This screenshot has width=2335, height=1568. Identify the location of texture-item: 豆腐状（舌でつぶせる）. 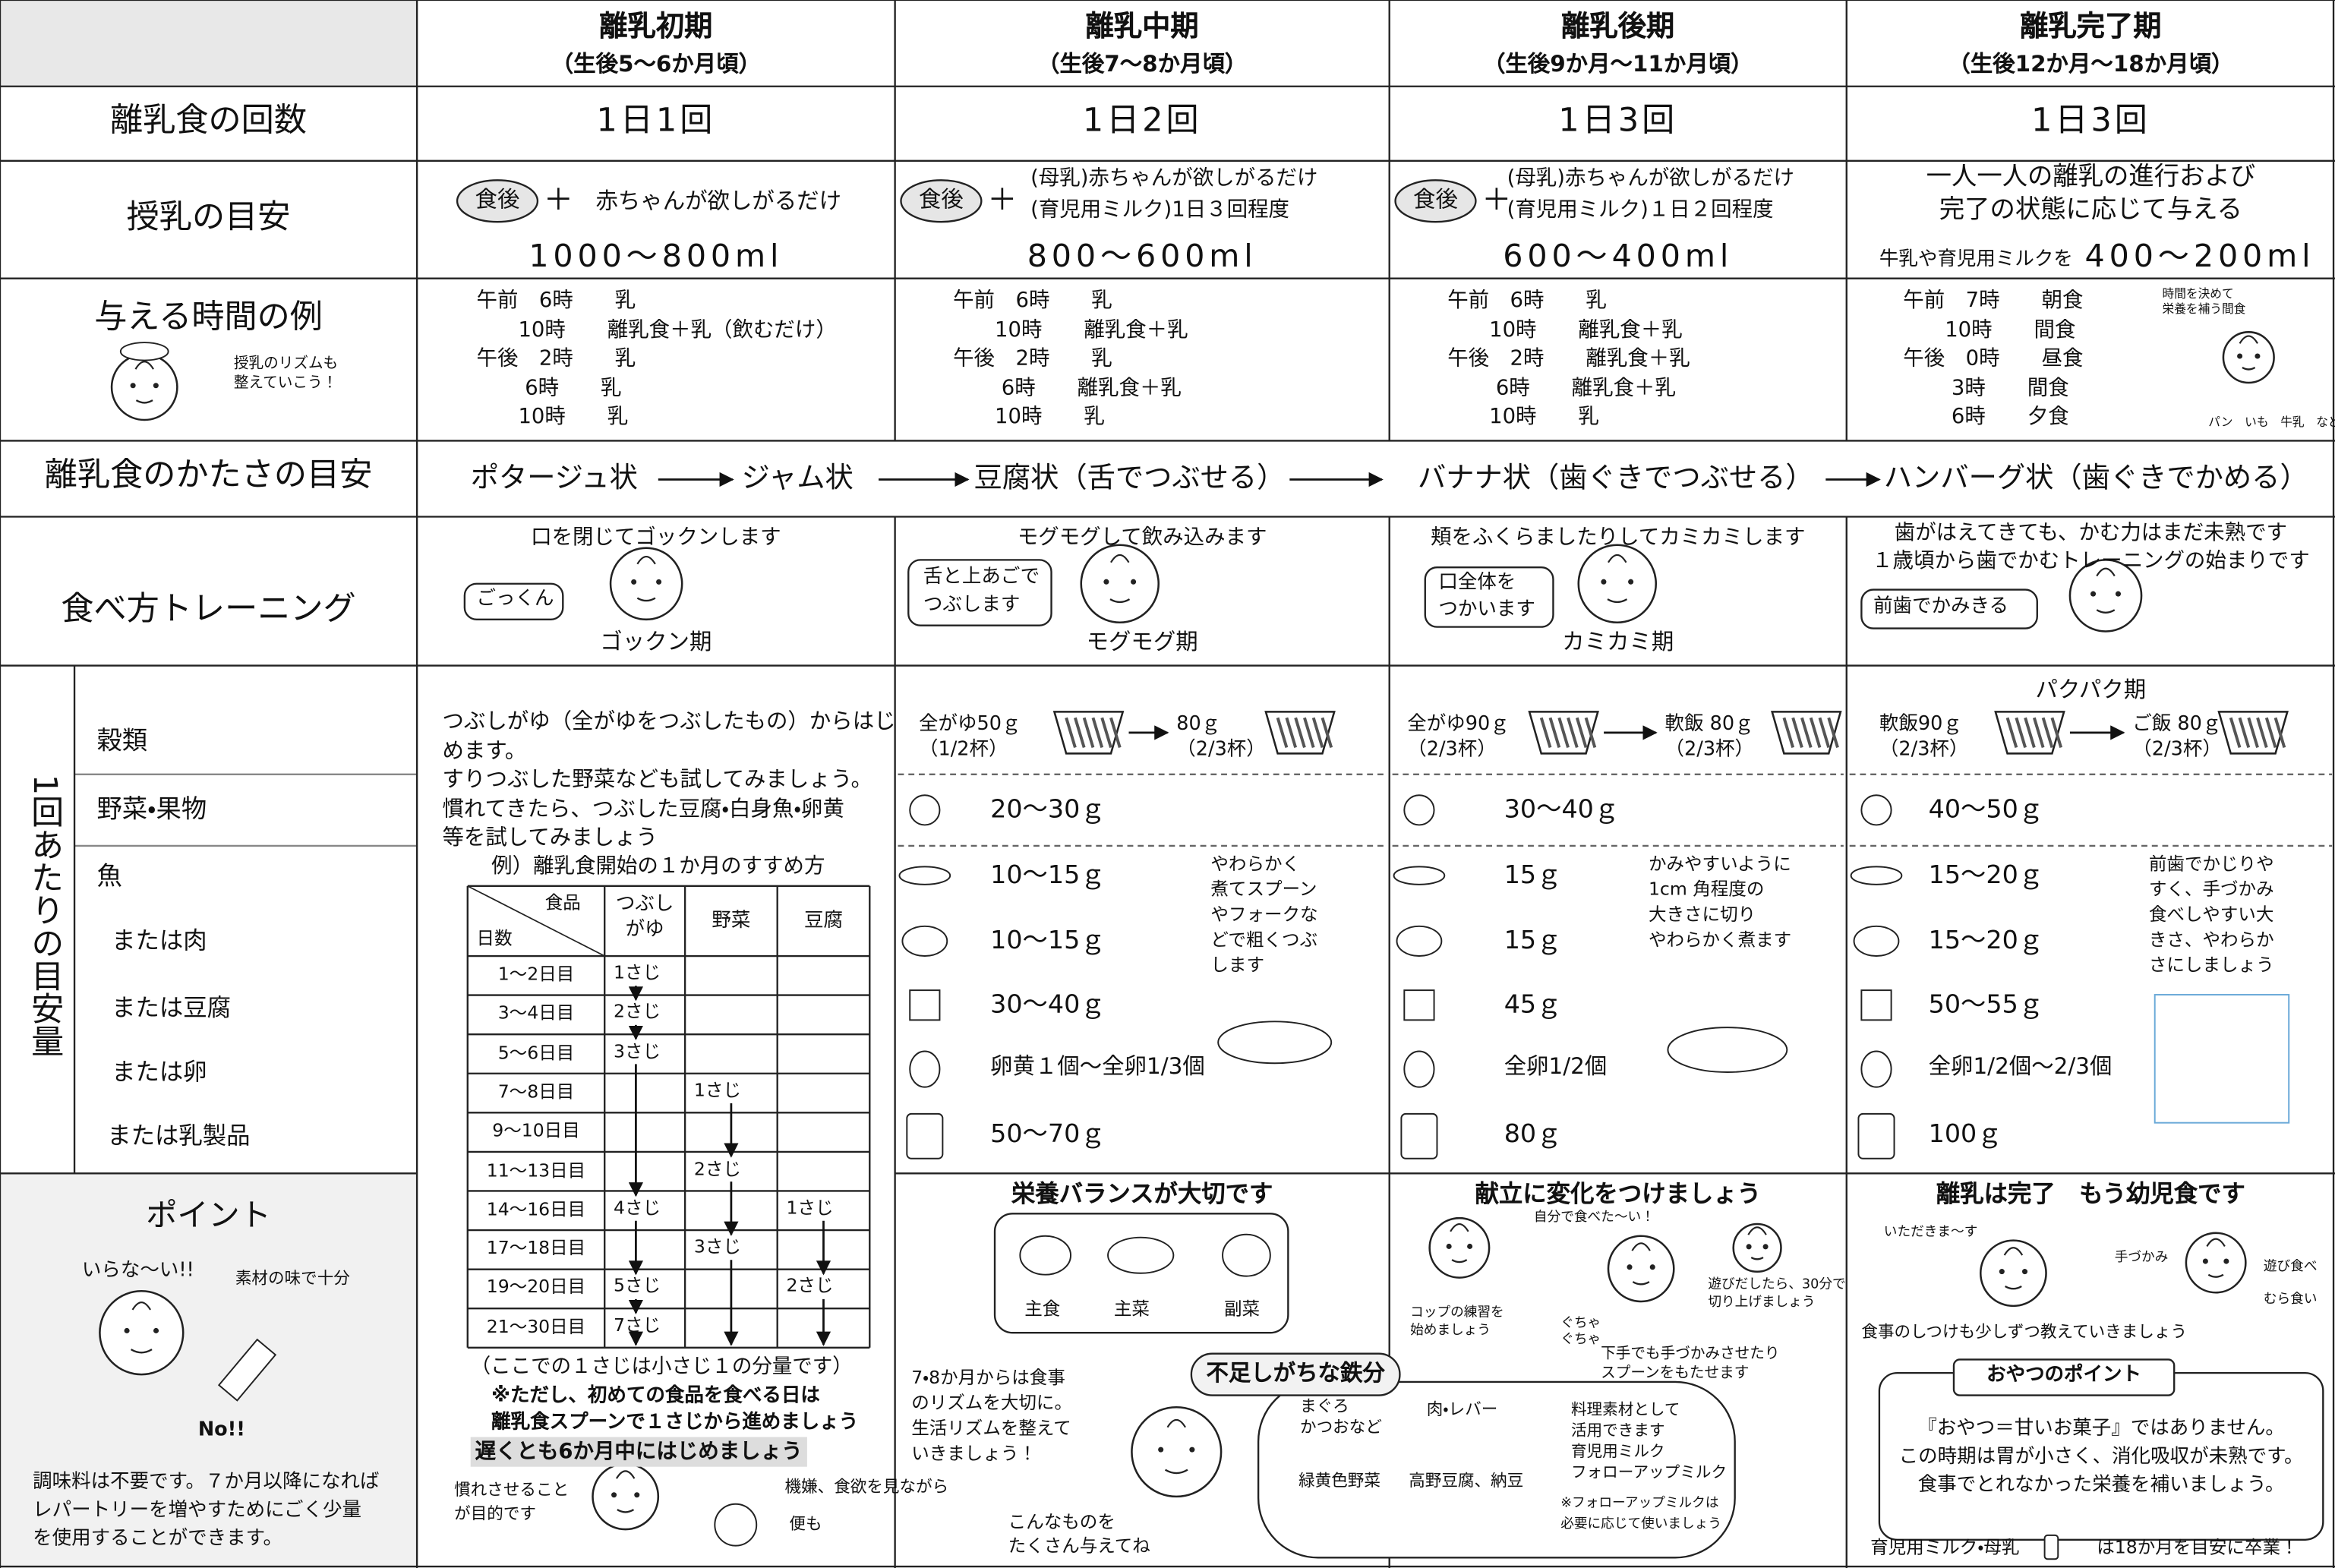
(1129, 478).